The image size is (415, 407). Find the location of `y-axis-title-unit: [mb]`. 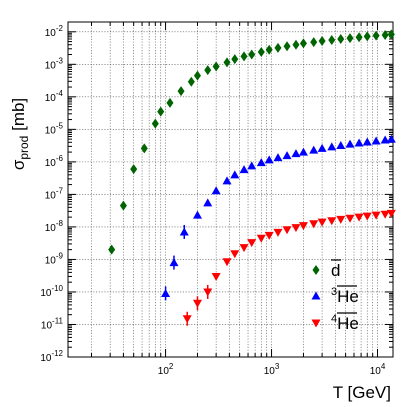

y-axis-title-unit: [mb] is located at coordinates (18, 117).